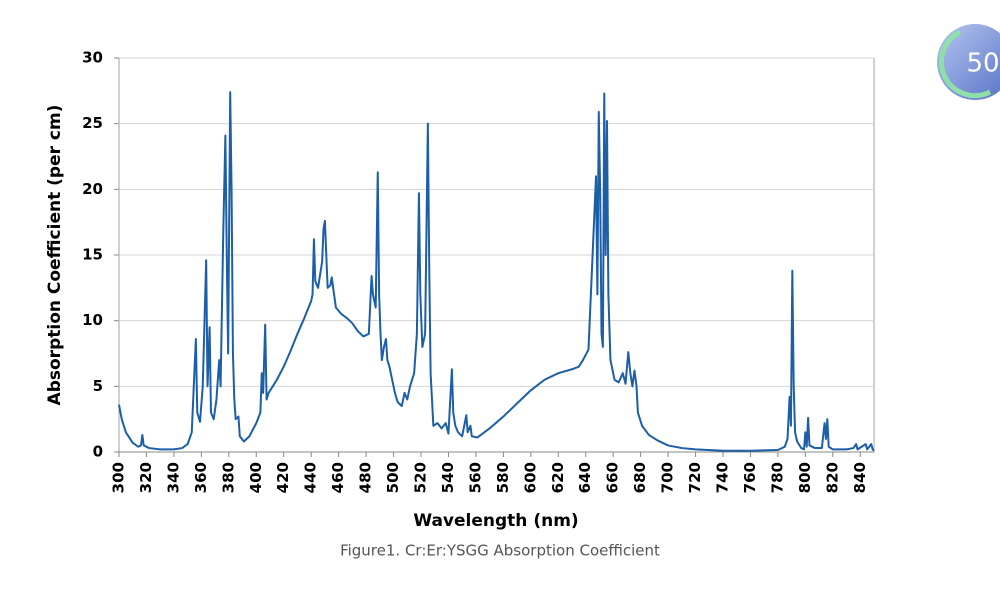  What do you see at coordinates (98, 386) in the screenshot?
I see `y-tick-label: 5` at bounding box center [98, 386].